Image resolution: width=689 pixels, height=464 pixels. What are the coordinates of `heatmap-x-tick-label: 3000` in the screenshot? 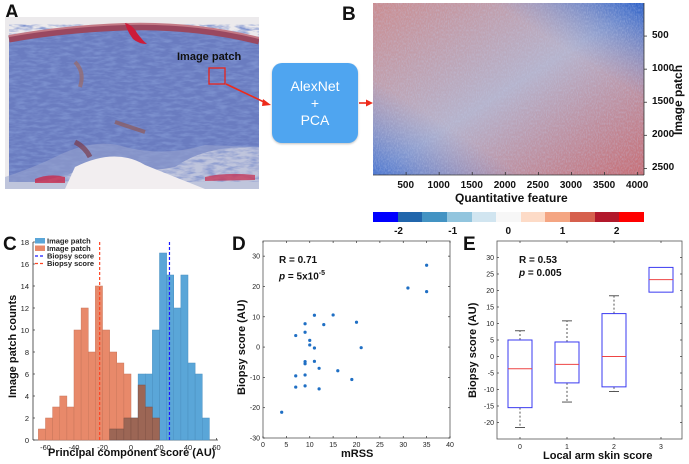 It's located at (571, 185).